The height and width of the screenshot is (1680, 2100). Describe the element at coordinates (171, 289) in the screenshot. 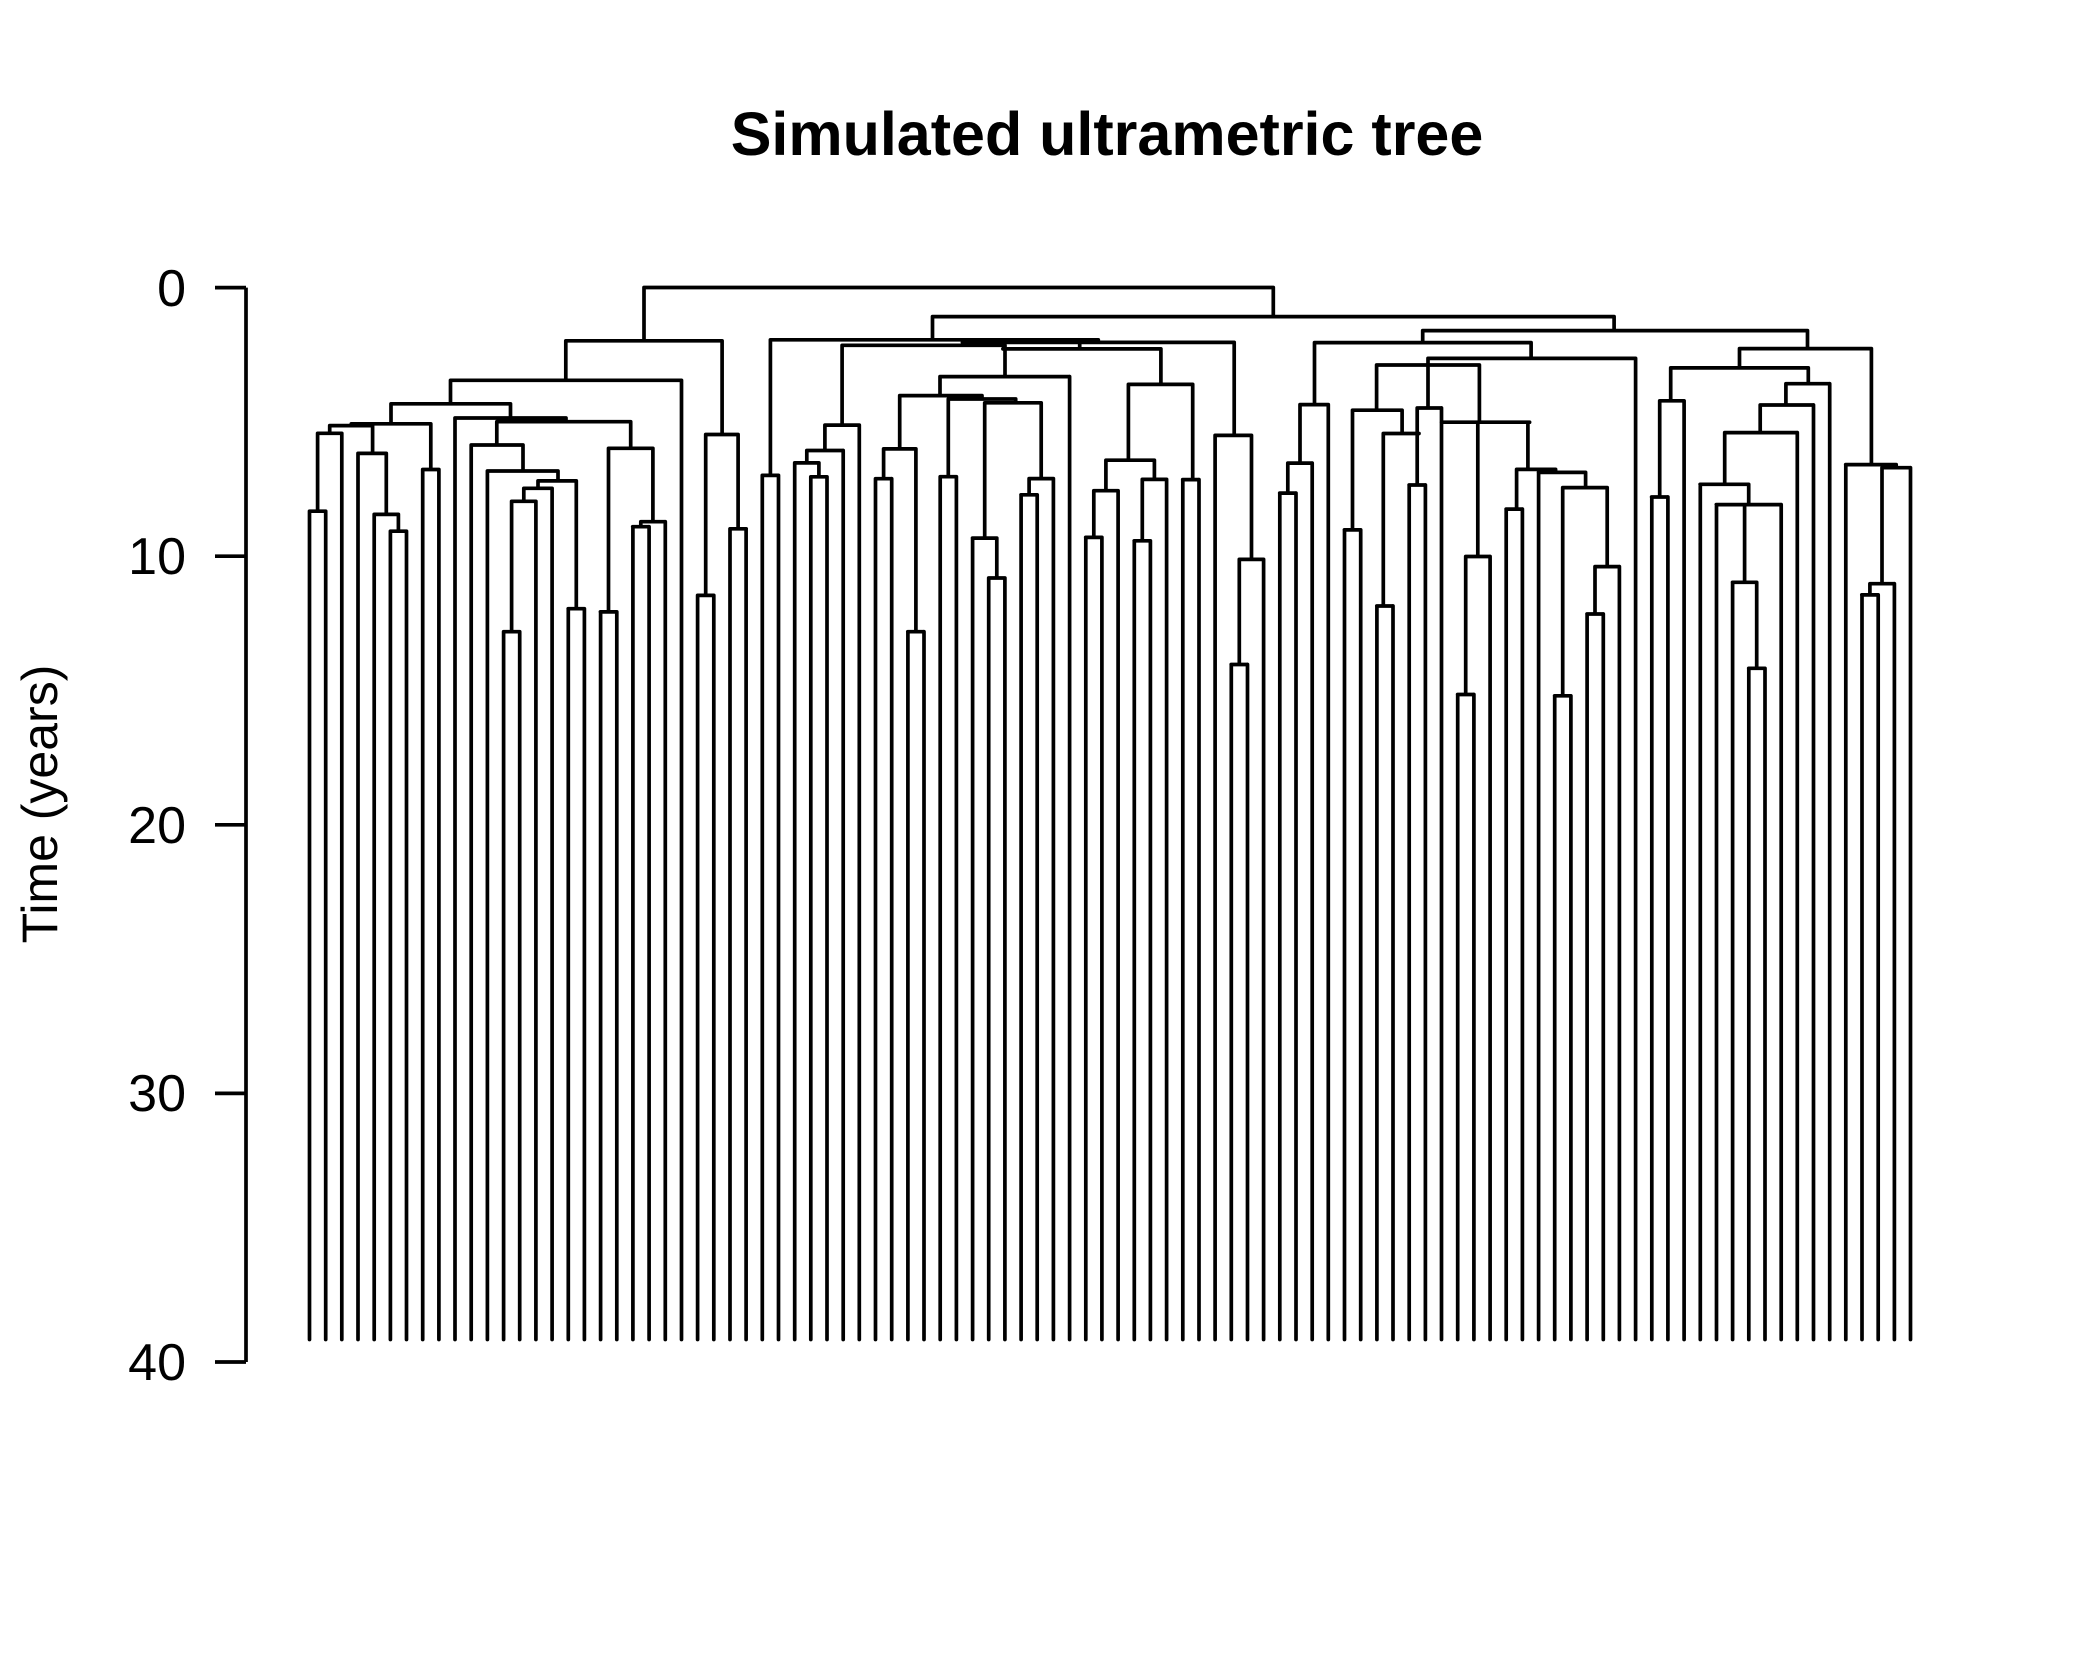

I see `svg-text: 0` at that location.